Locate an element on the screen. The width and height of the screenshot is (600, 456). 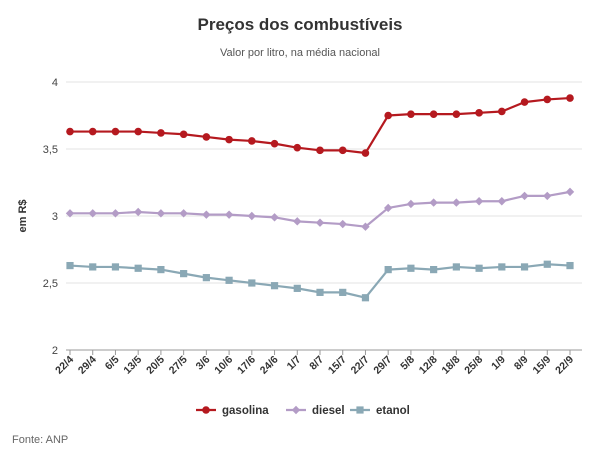
legend-item-etanol: etanol is located at coordinates (380, 411).